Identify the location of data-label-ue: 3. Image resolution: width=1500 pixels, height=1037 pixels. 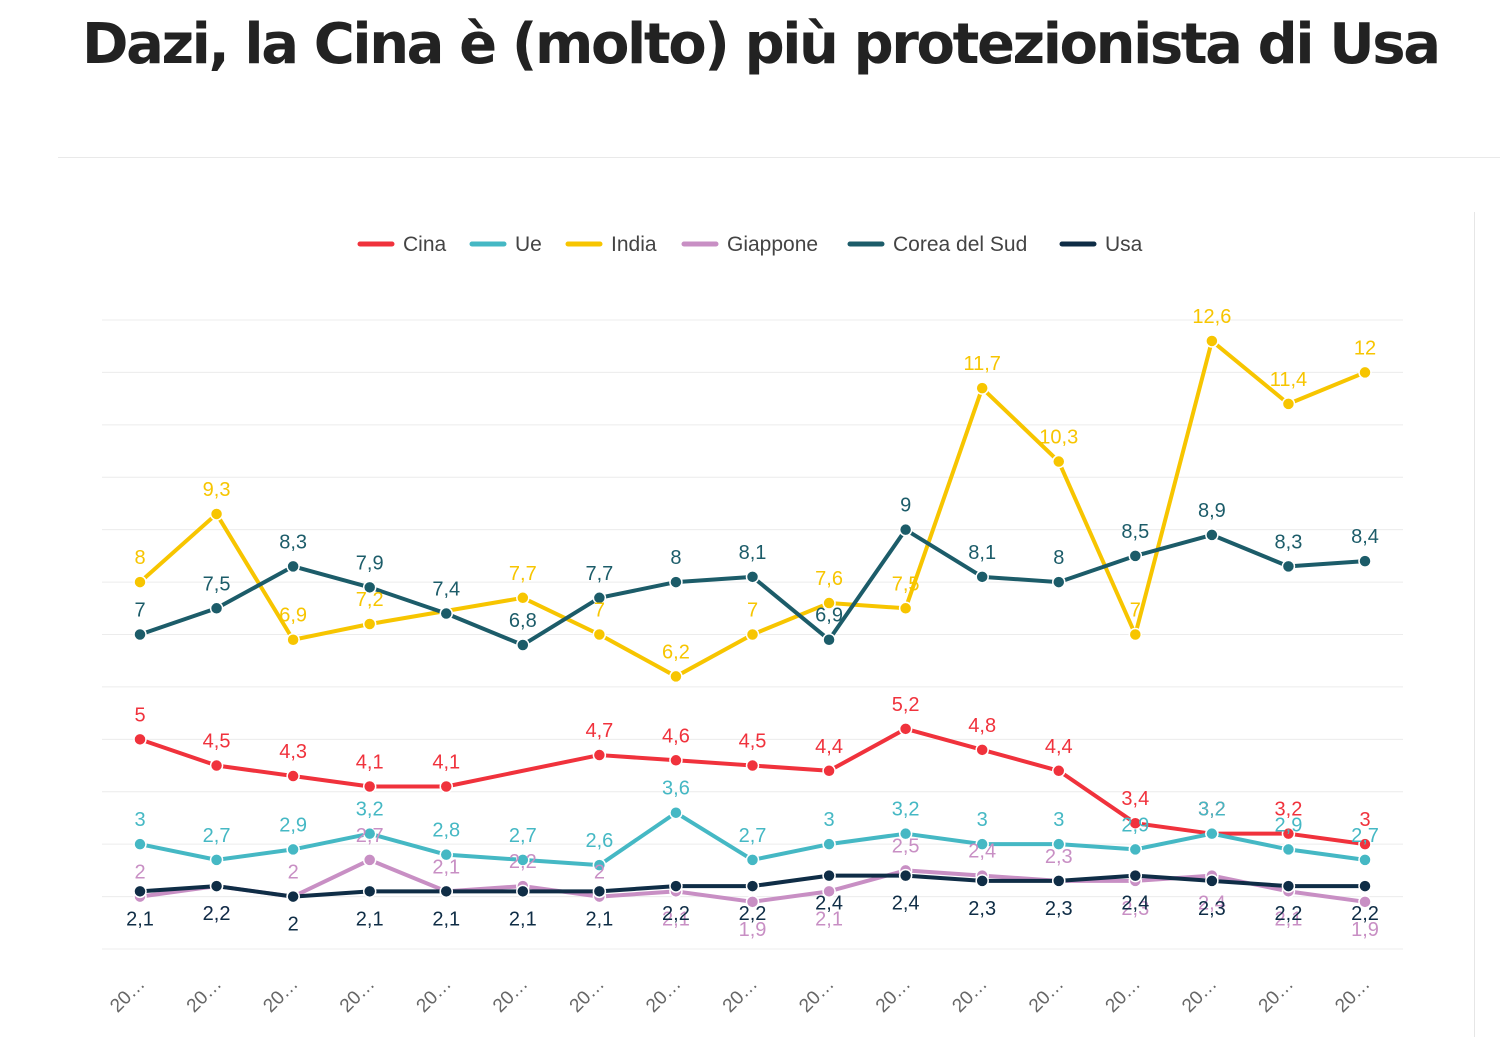
(1058, 820).